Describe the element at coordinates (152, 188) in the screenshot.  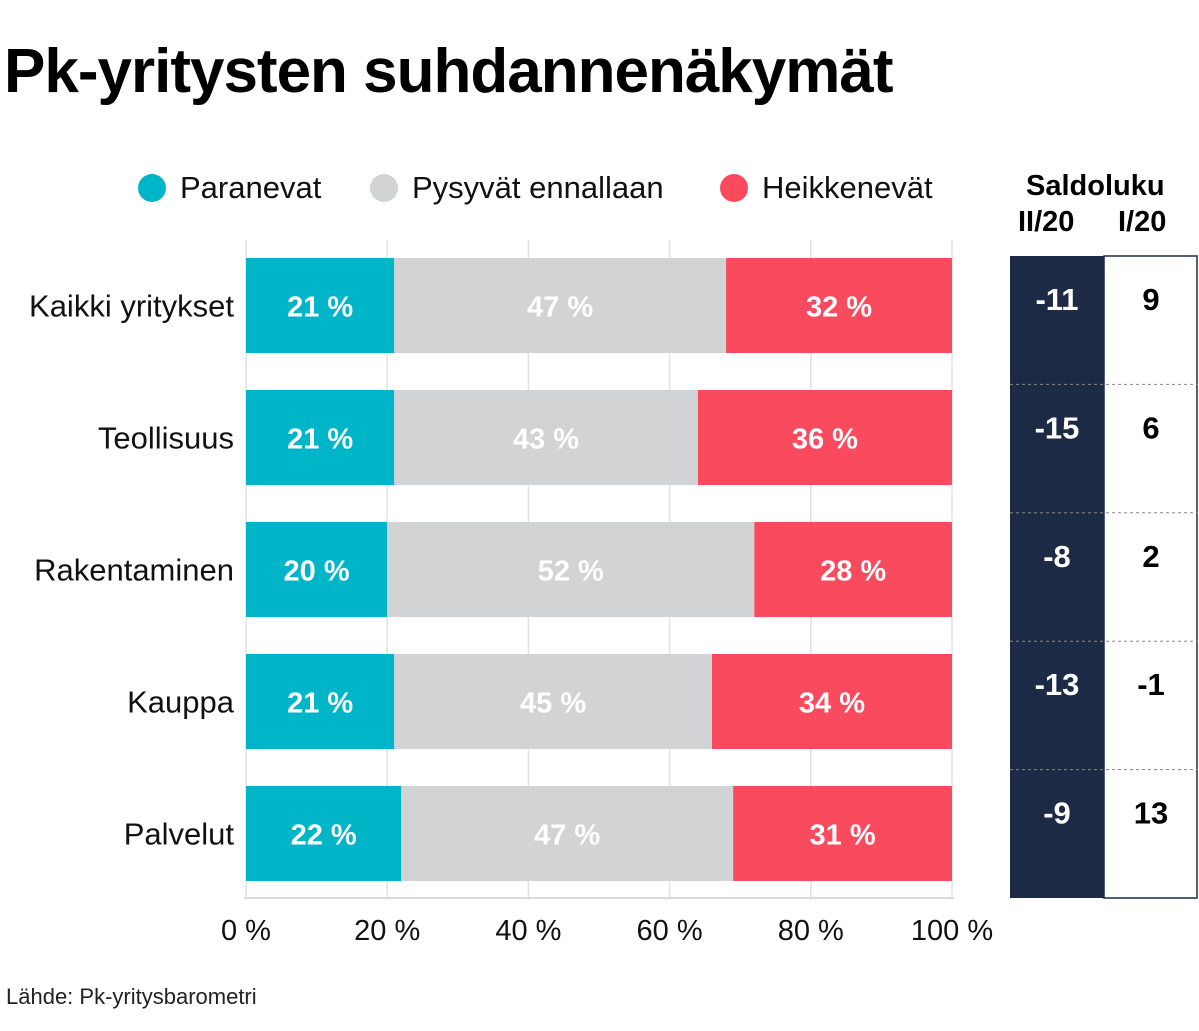
I see `legend-swatch-paranevat` at that location.